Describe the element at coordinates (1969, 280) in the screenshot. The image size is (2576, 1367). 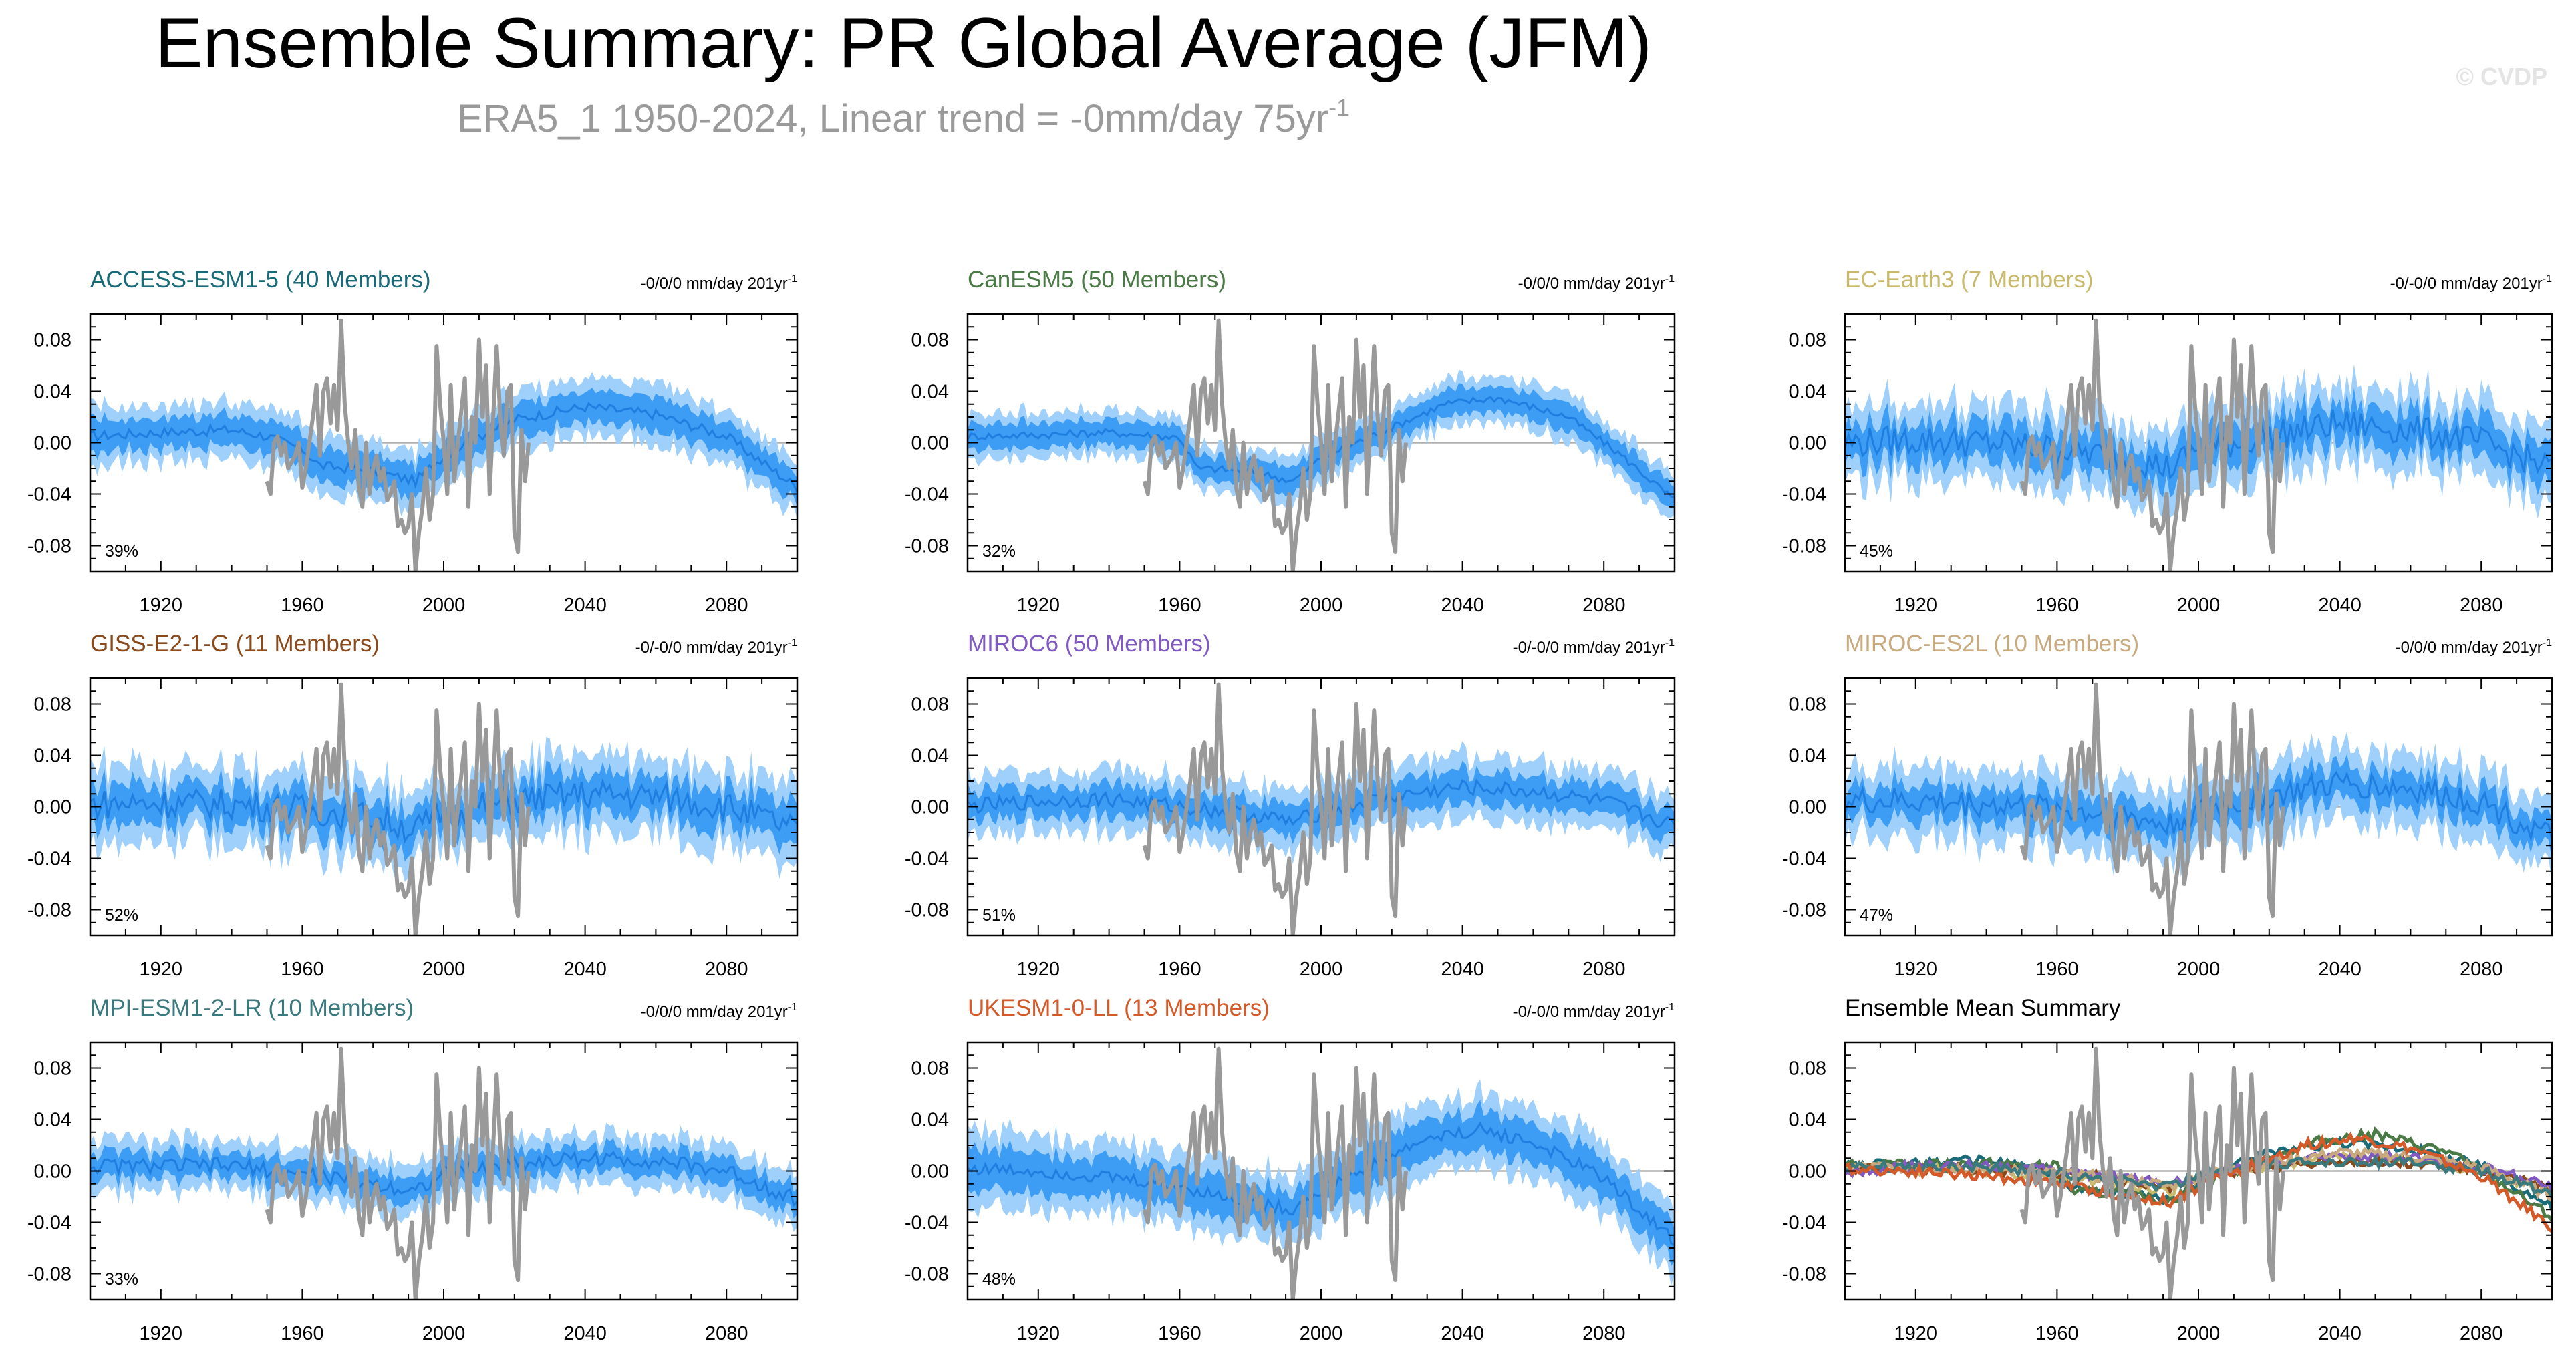
I see `panel-title: EC-Earth3 (7 Members)` at that location.